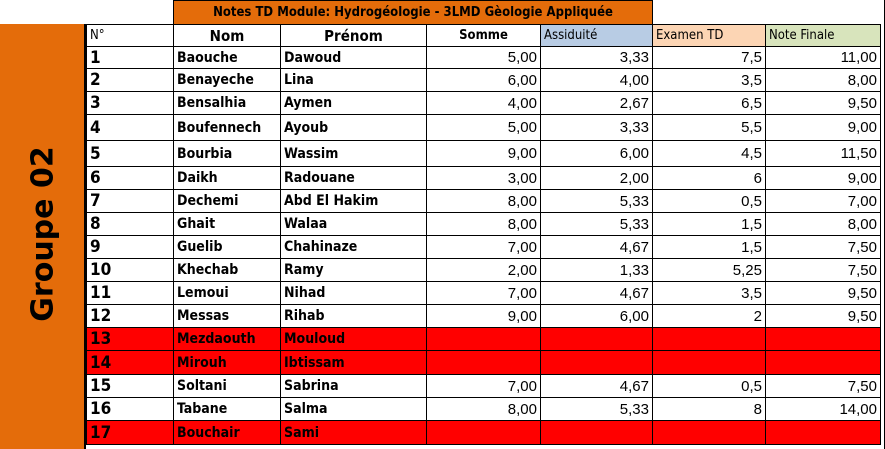 The width and height of the screenshot is (885, 449). Describe the element at coordinates (596, 316) in the screenshot. I see `cell-assiduite: 6,00` at that location.